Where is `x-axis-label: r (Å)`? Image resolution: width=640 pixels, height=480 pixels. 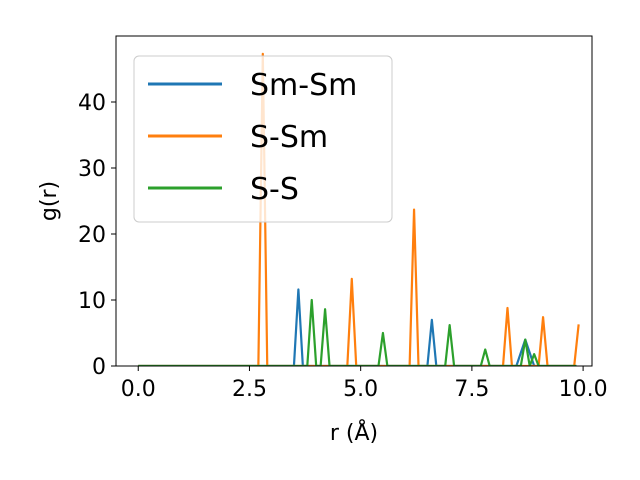
x-axis-label: r (Å) is located at coordinates (354, 432).